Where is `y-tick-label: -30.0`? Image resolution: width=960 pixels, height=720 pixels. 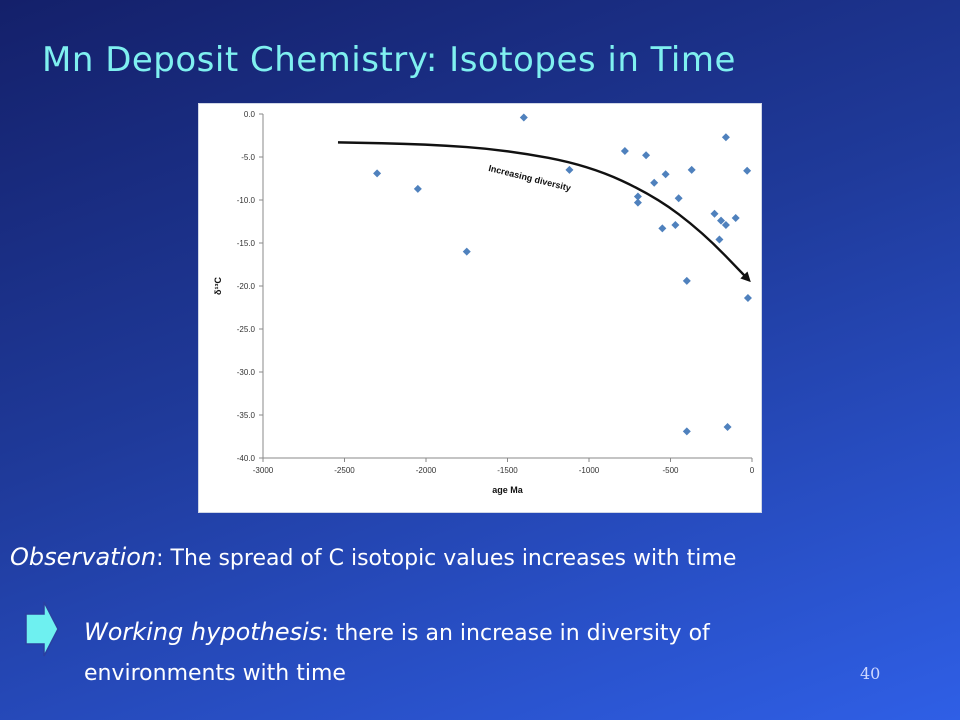 y-tick-label: -30.0 is located at coordinates (246, 372).